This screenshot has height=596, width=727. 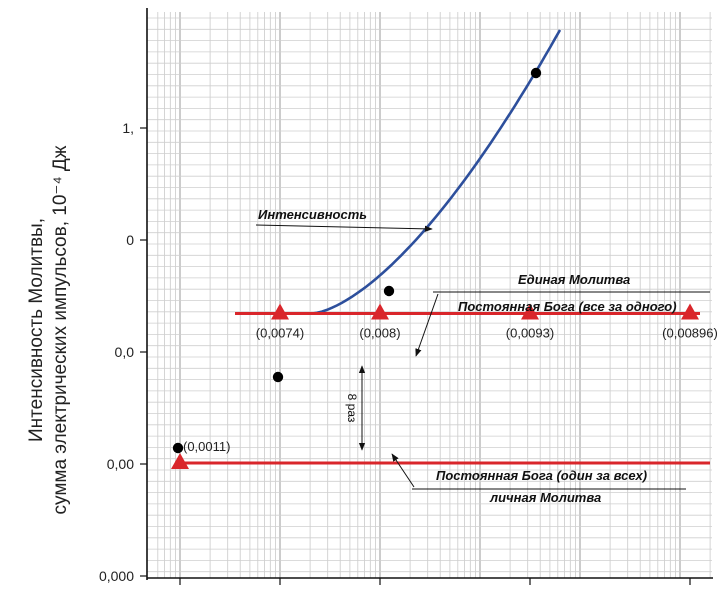 I want to click on point-label: (0,00896), so click(x=690, y=333).